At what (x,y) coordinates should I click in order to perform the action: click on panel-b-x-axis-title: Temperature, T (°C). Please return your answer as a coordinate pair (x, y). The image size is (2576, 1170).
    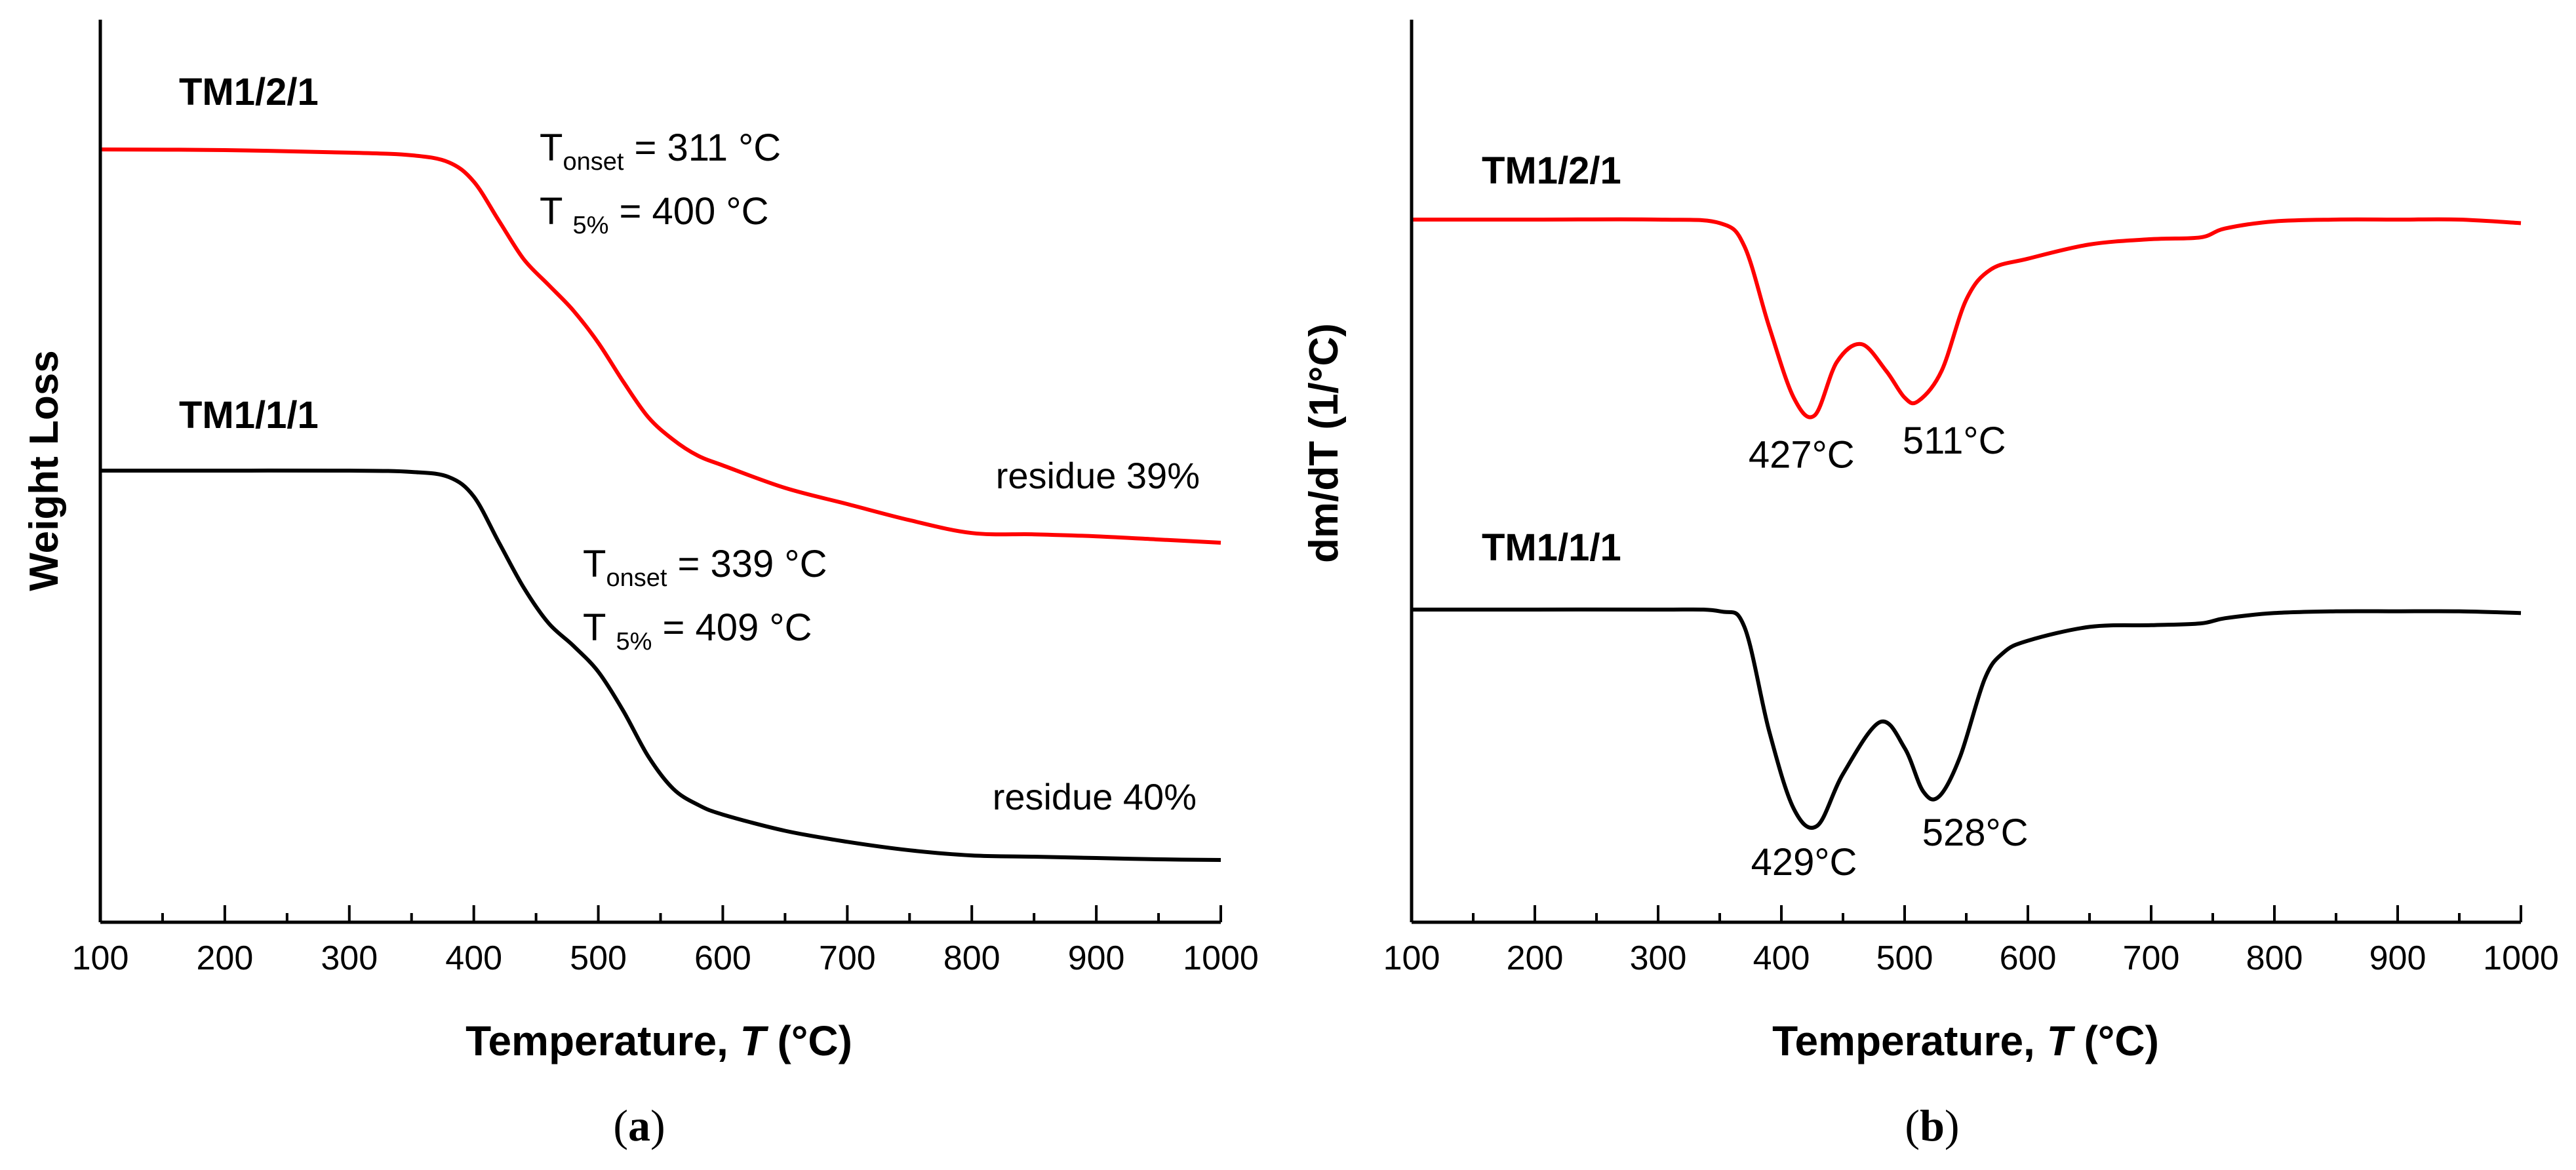
    Looking at the image, I should click on (1965, 1040).